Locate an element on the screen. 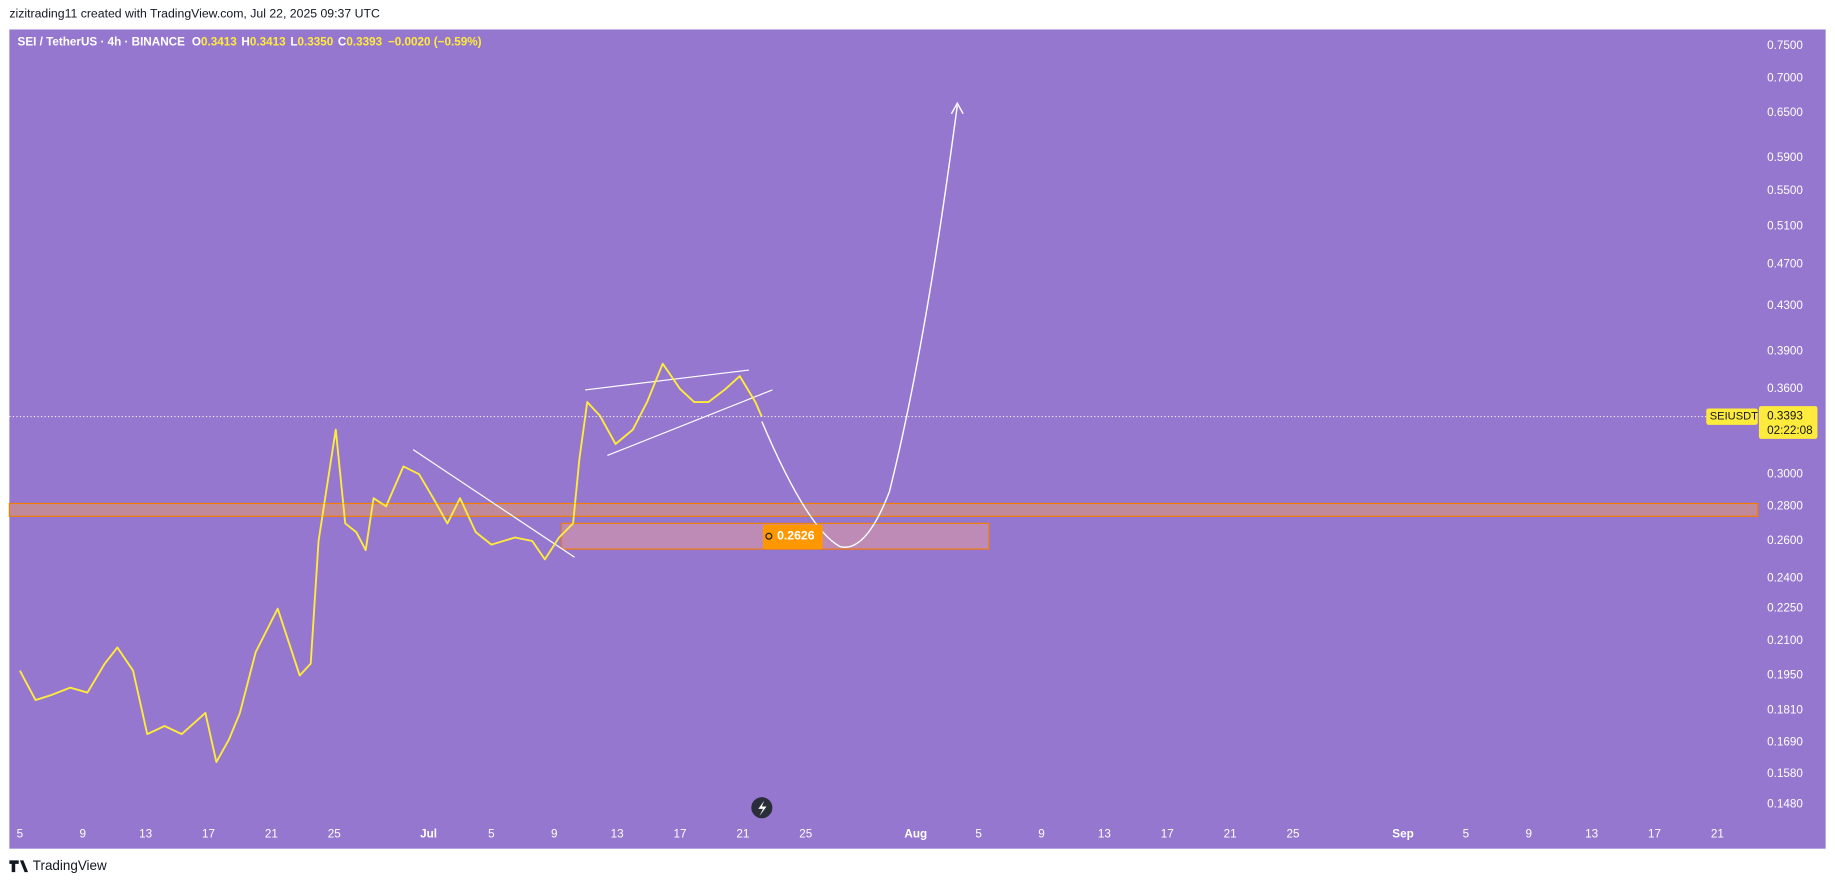 Image resolution: width=1835 pixels, height=884 pixels. y-tick-label: 0.7000 is located at coordinates (1785, 77).